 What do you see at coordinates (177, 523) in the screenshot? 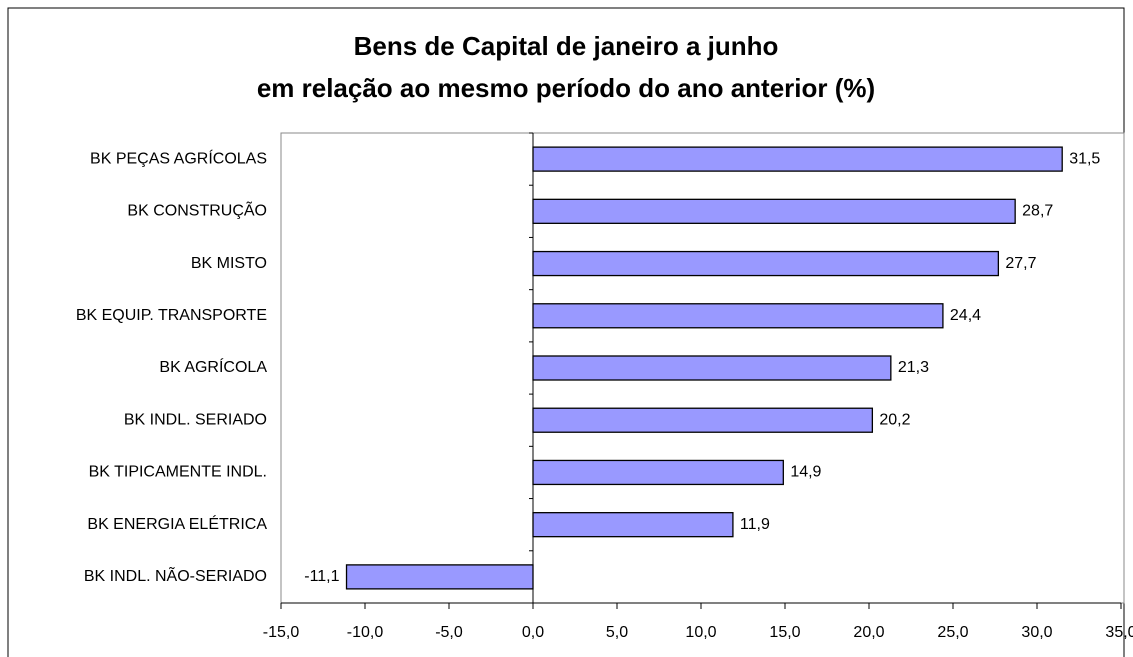
I see `y-tick-label: BK ENERGIA ELÉTRICA` at bounding box center [177, 523].